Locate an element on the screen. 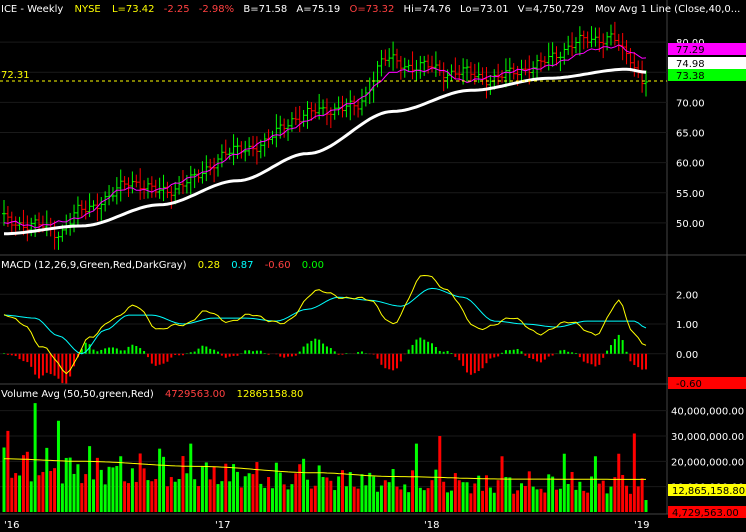  macd-tick-label: 2.00 is located at coordinates (687, 295).